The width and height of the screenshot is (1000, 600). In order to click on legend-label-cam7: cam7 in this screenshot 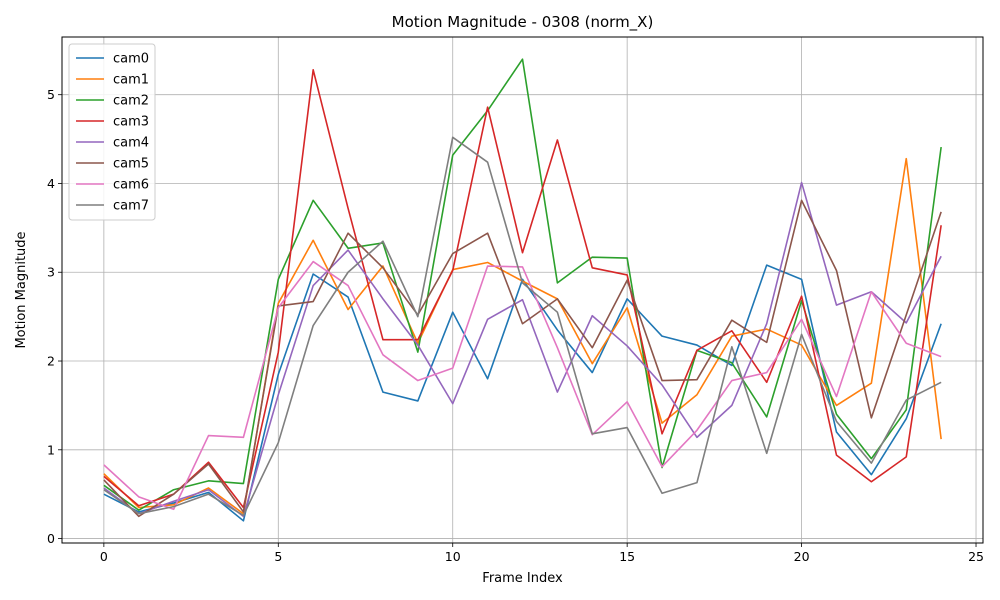, I will do `click(131, 206)`.